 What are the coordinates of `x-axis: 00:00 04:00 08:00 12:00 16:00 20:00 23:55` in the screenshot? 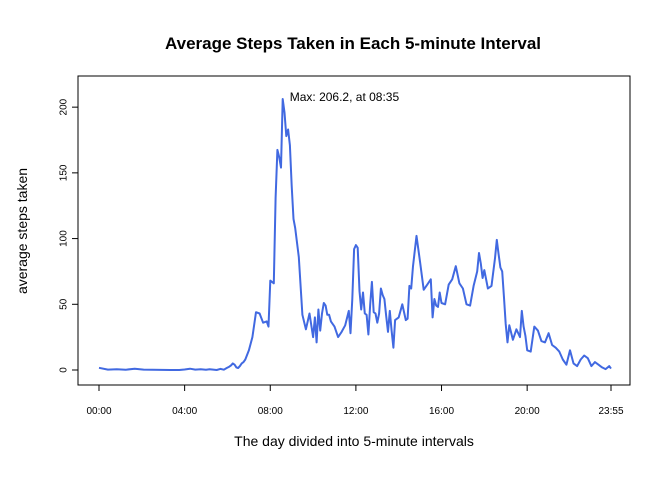 It's located at (355, 400).